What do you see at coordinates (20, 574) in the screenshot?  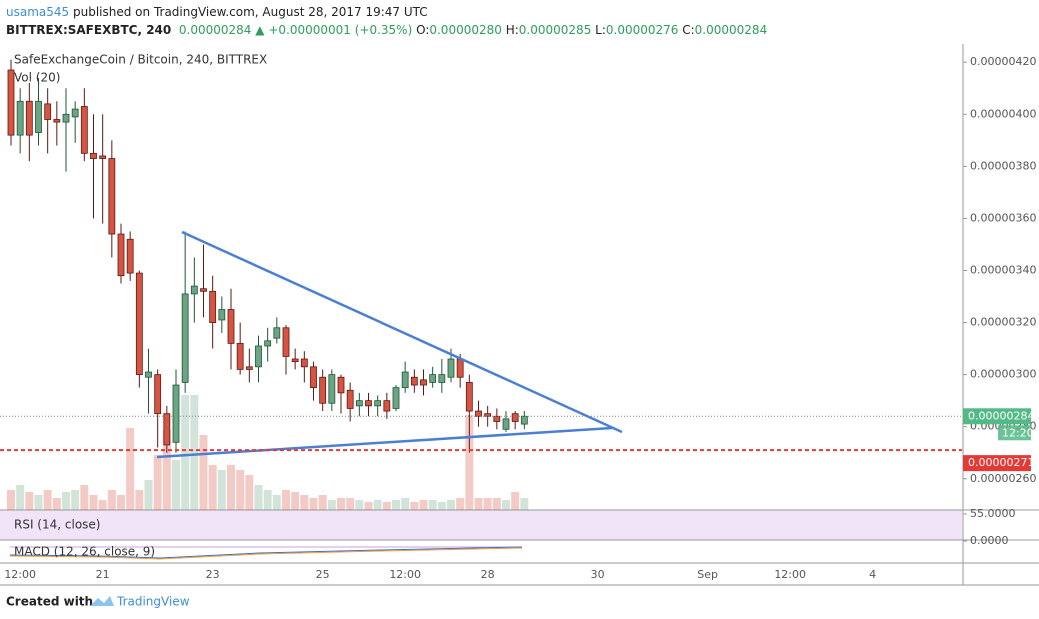 I see `x-tick-label: 12:00` at bounding box center [20, 574].